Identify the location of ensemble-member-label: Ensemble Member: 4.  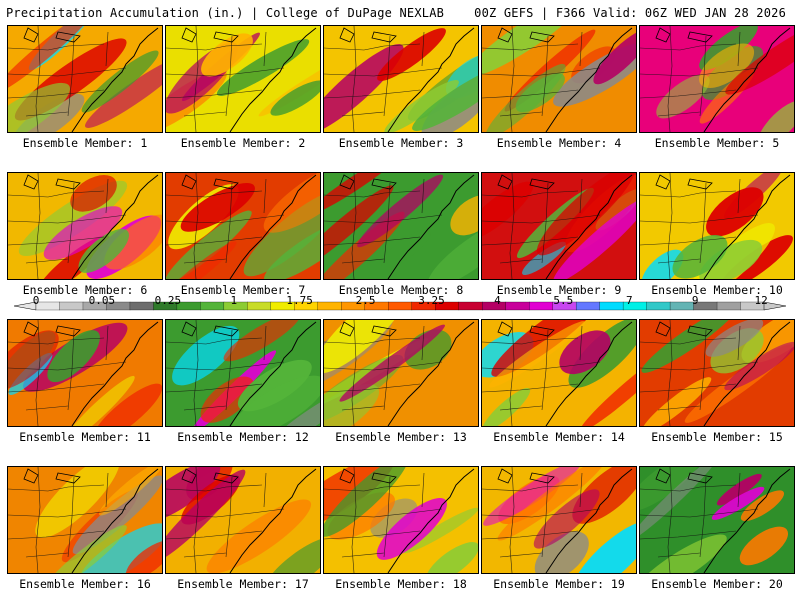
(559, 143).